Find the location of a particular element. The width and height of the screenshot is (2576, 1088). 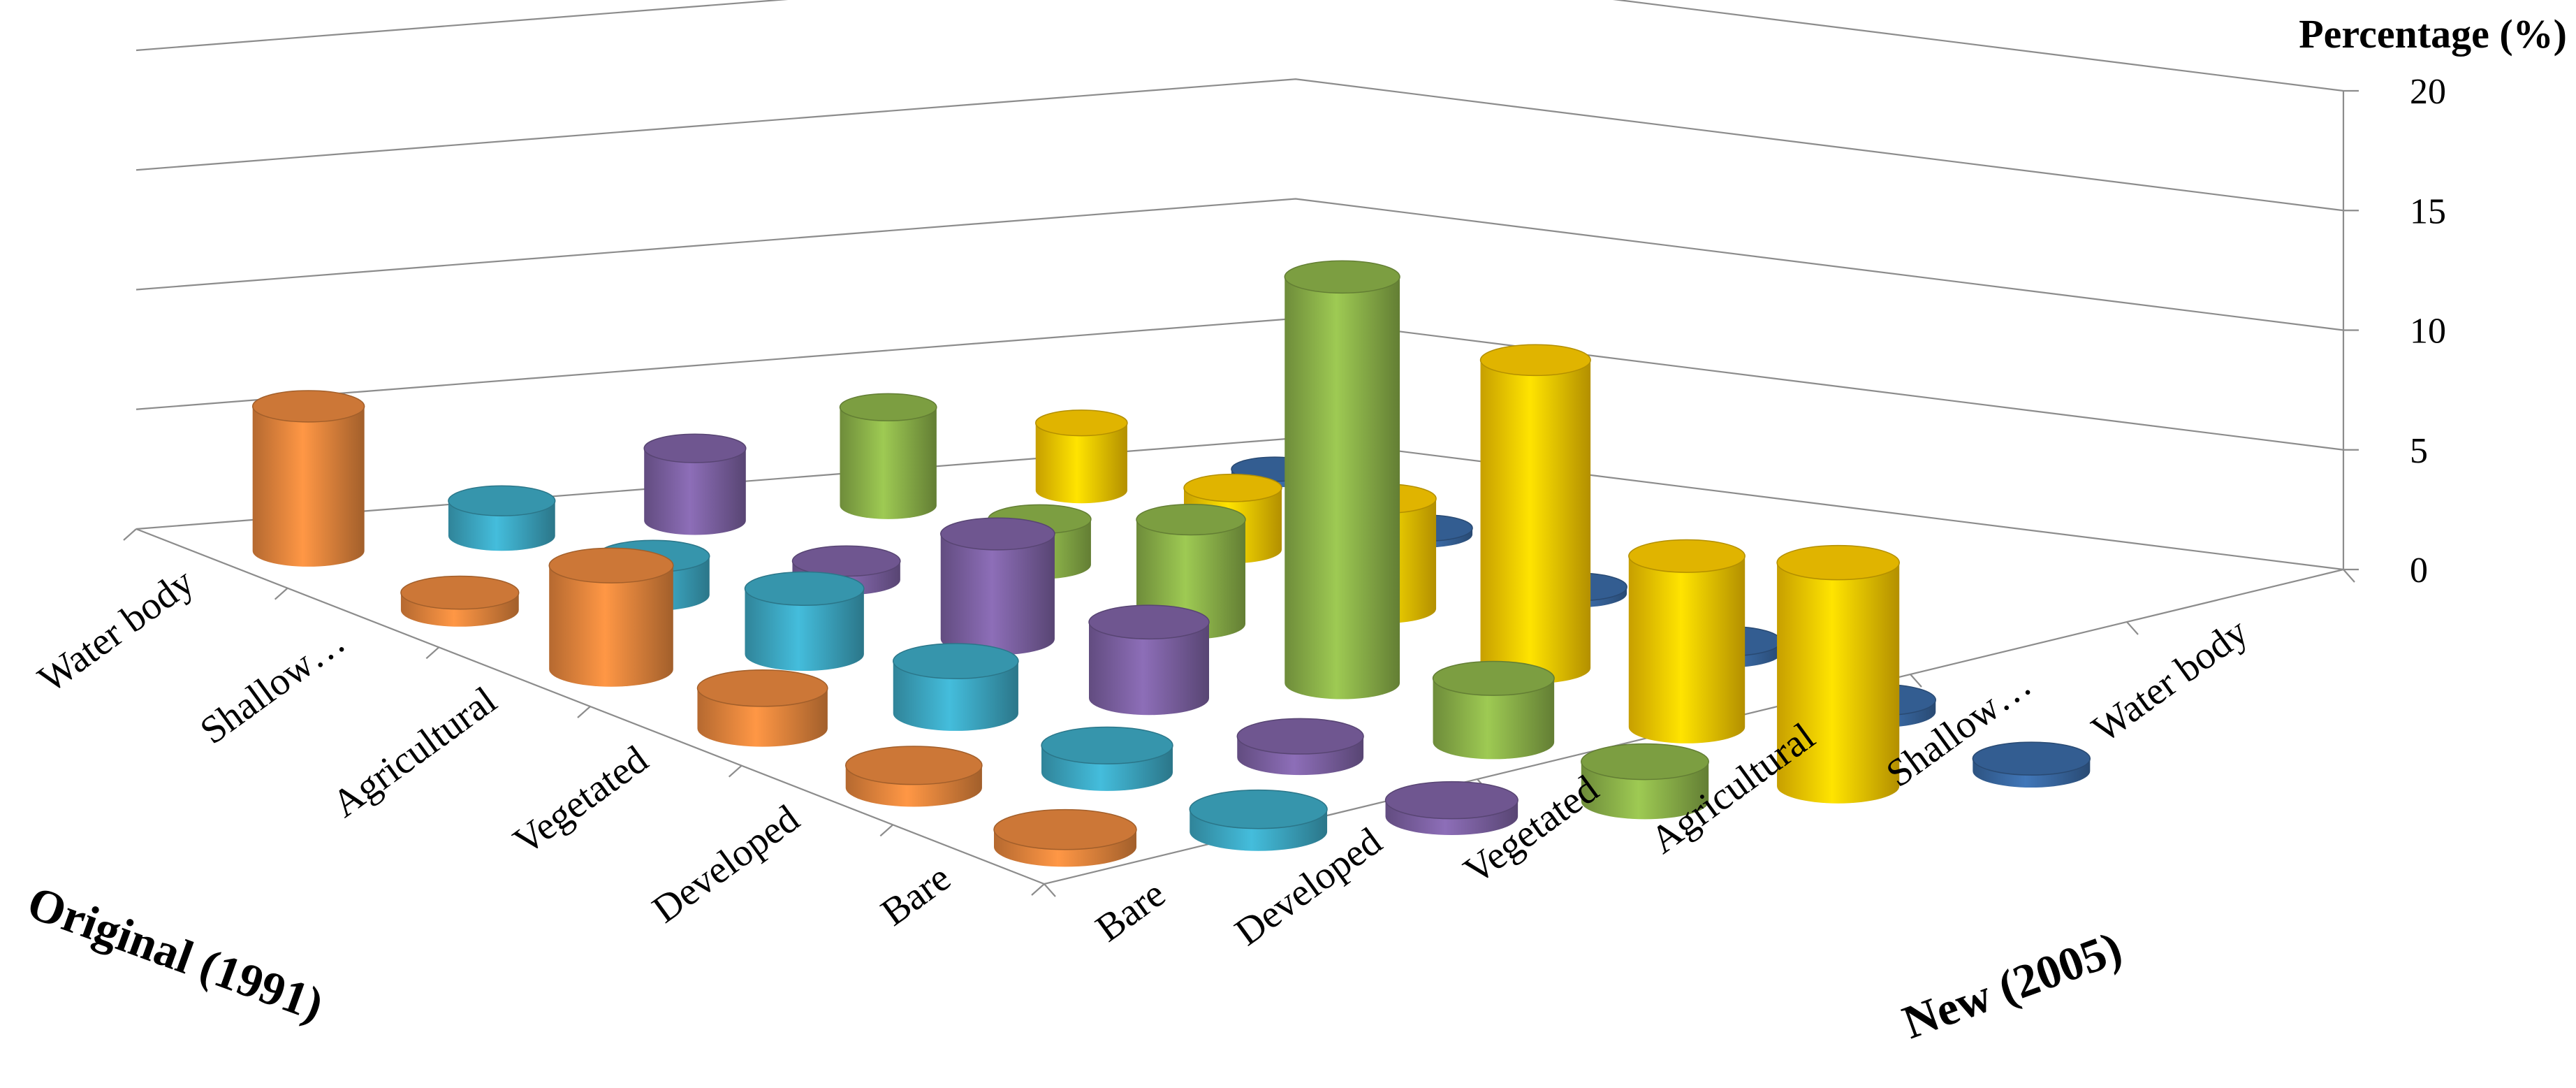

new-category-label: Bare is located at coordinates (1130, 911).